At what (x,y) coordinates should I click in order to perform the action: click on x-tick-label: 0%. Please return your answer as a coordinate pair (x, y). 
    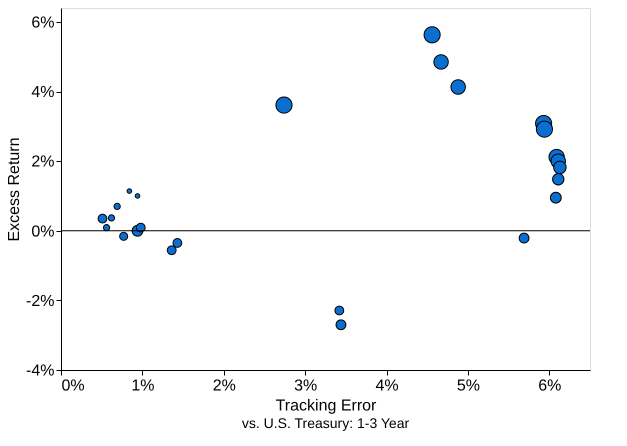
    Looking at the image, I should click on (73, 386).